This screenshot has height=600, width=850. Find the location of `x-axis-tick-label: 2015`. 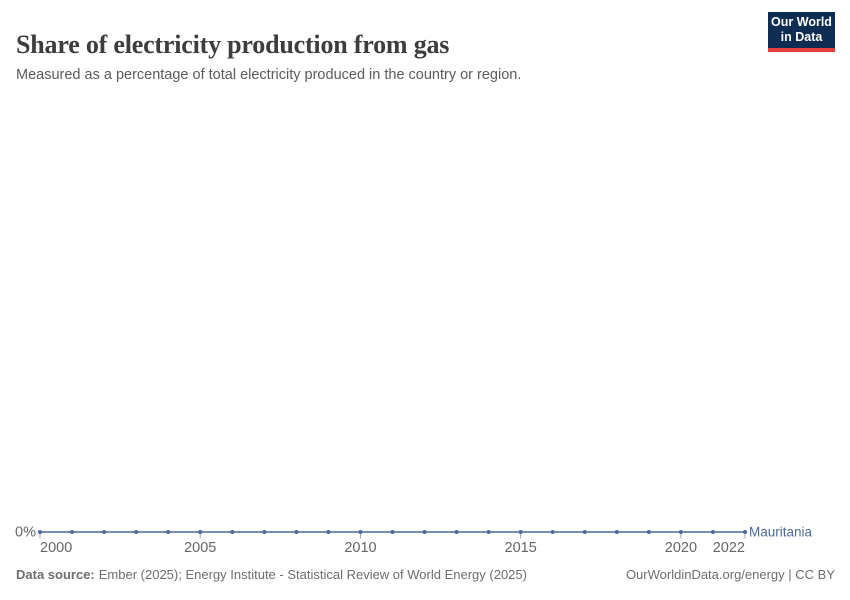

x-axis-tick-label: 2015 is located at coordinates (521, 548).